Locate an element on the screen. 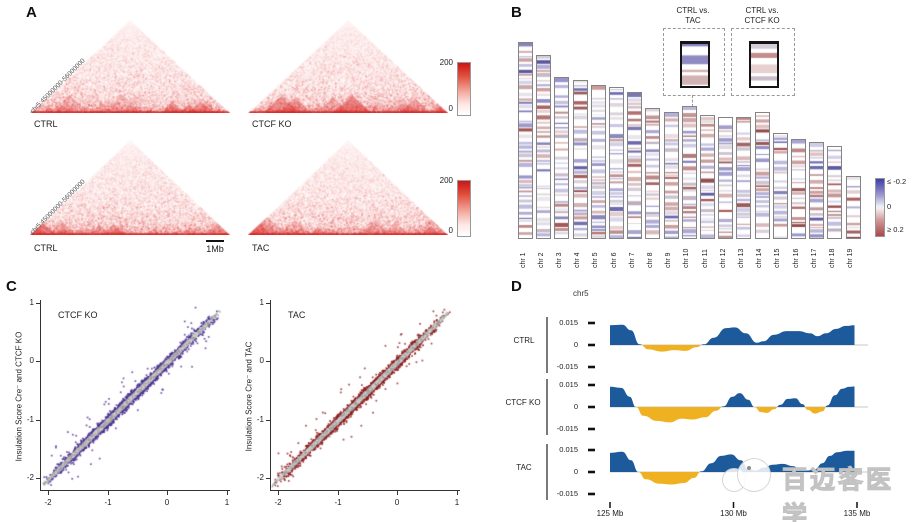 The height and width of the screenshot is (522, 915). track-x-tick-label: 130 Mb is located at coordinates (733, 513).